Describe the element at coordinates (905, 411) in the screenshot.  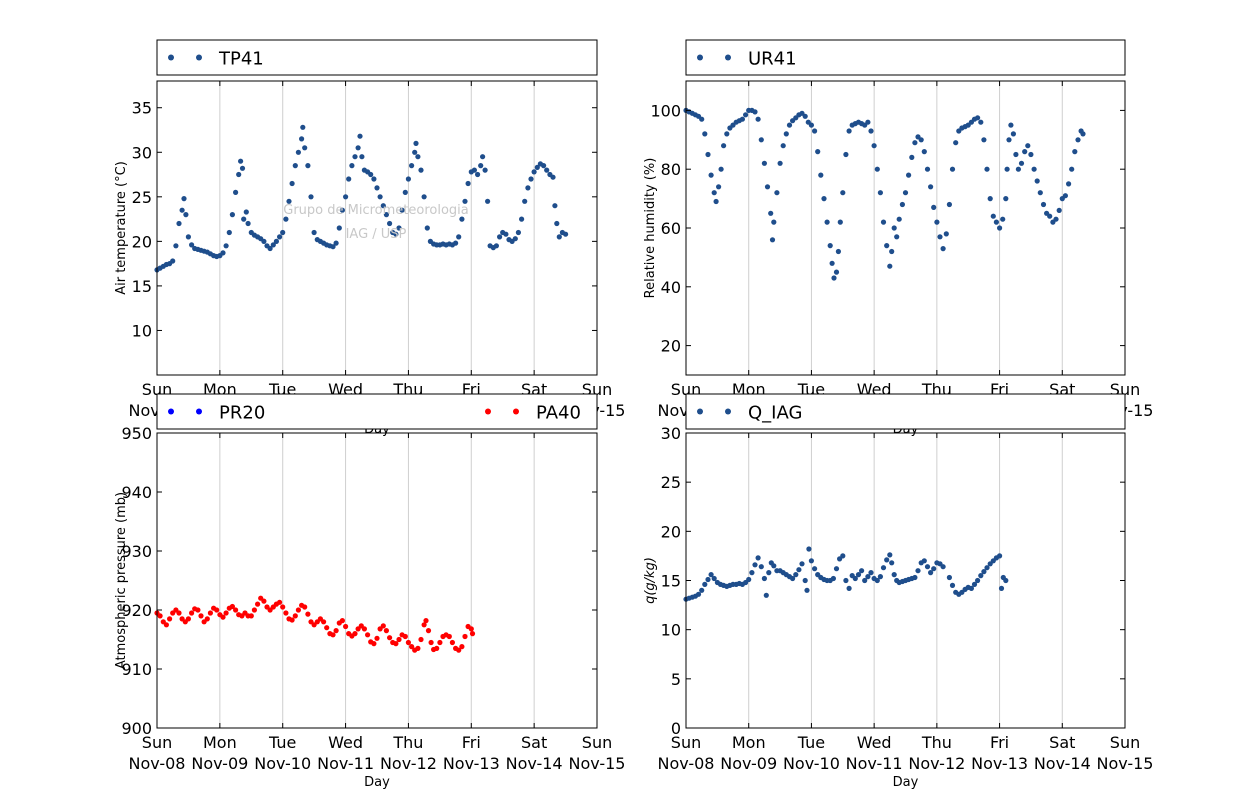
I see `legend: Q_IAG` at that location.